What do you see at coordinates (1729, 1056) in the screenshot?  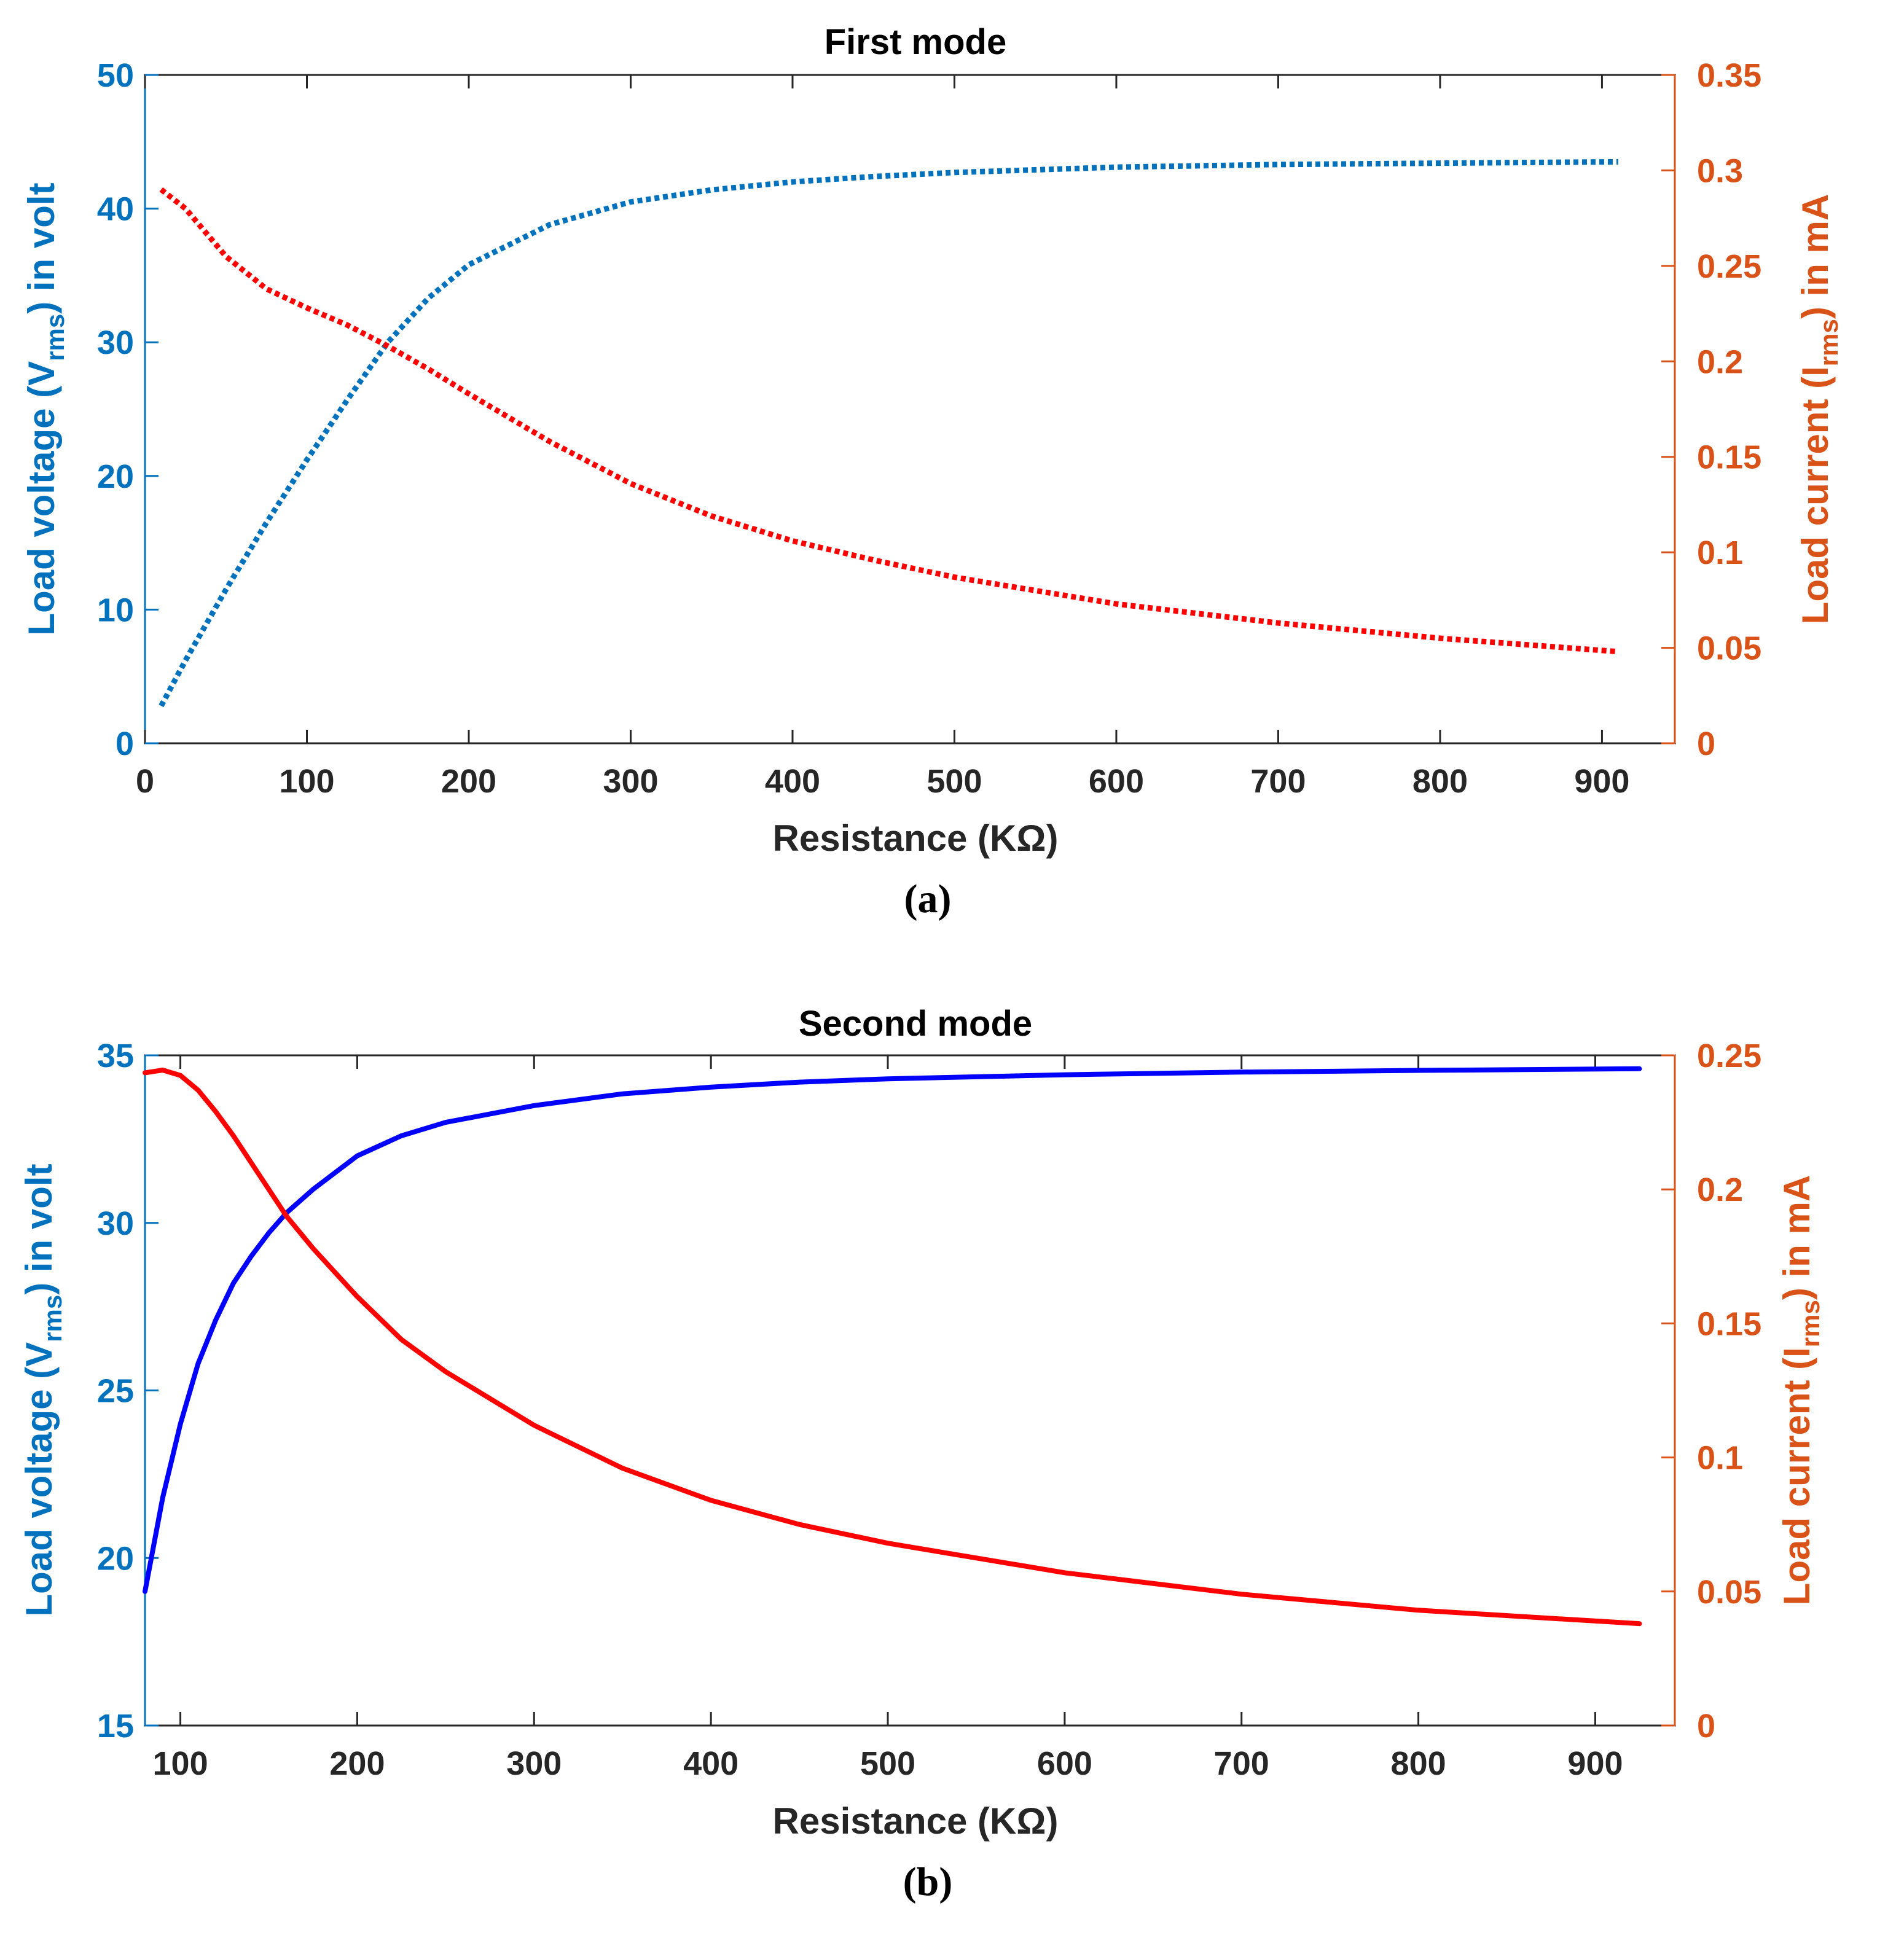 I see `panel-b-ytick-right-label: 0.25` at bounding box center [1729, 1056].